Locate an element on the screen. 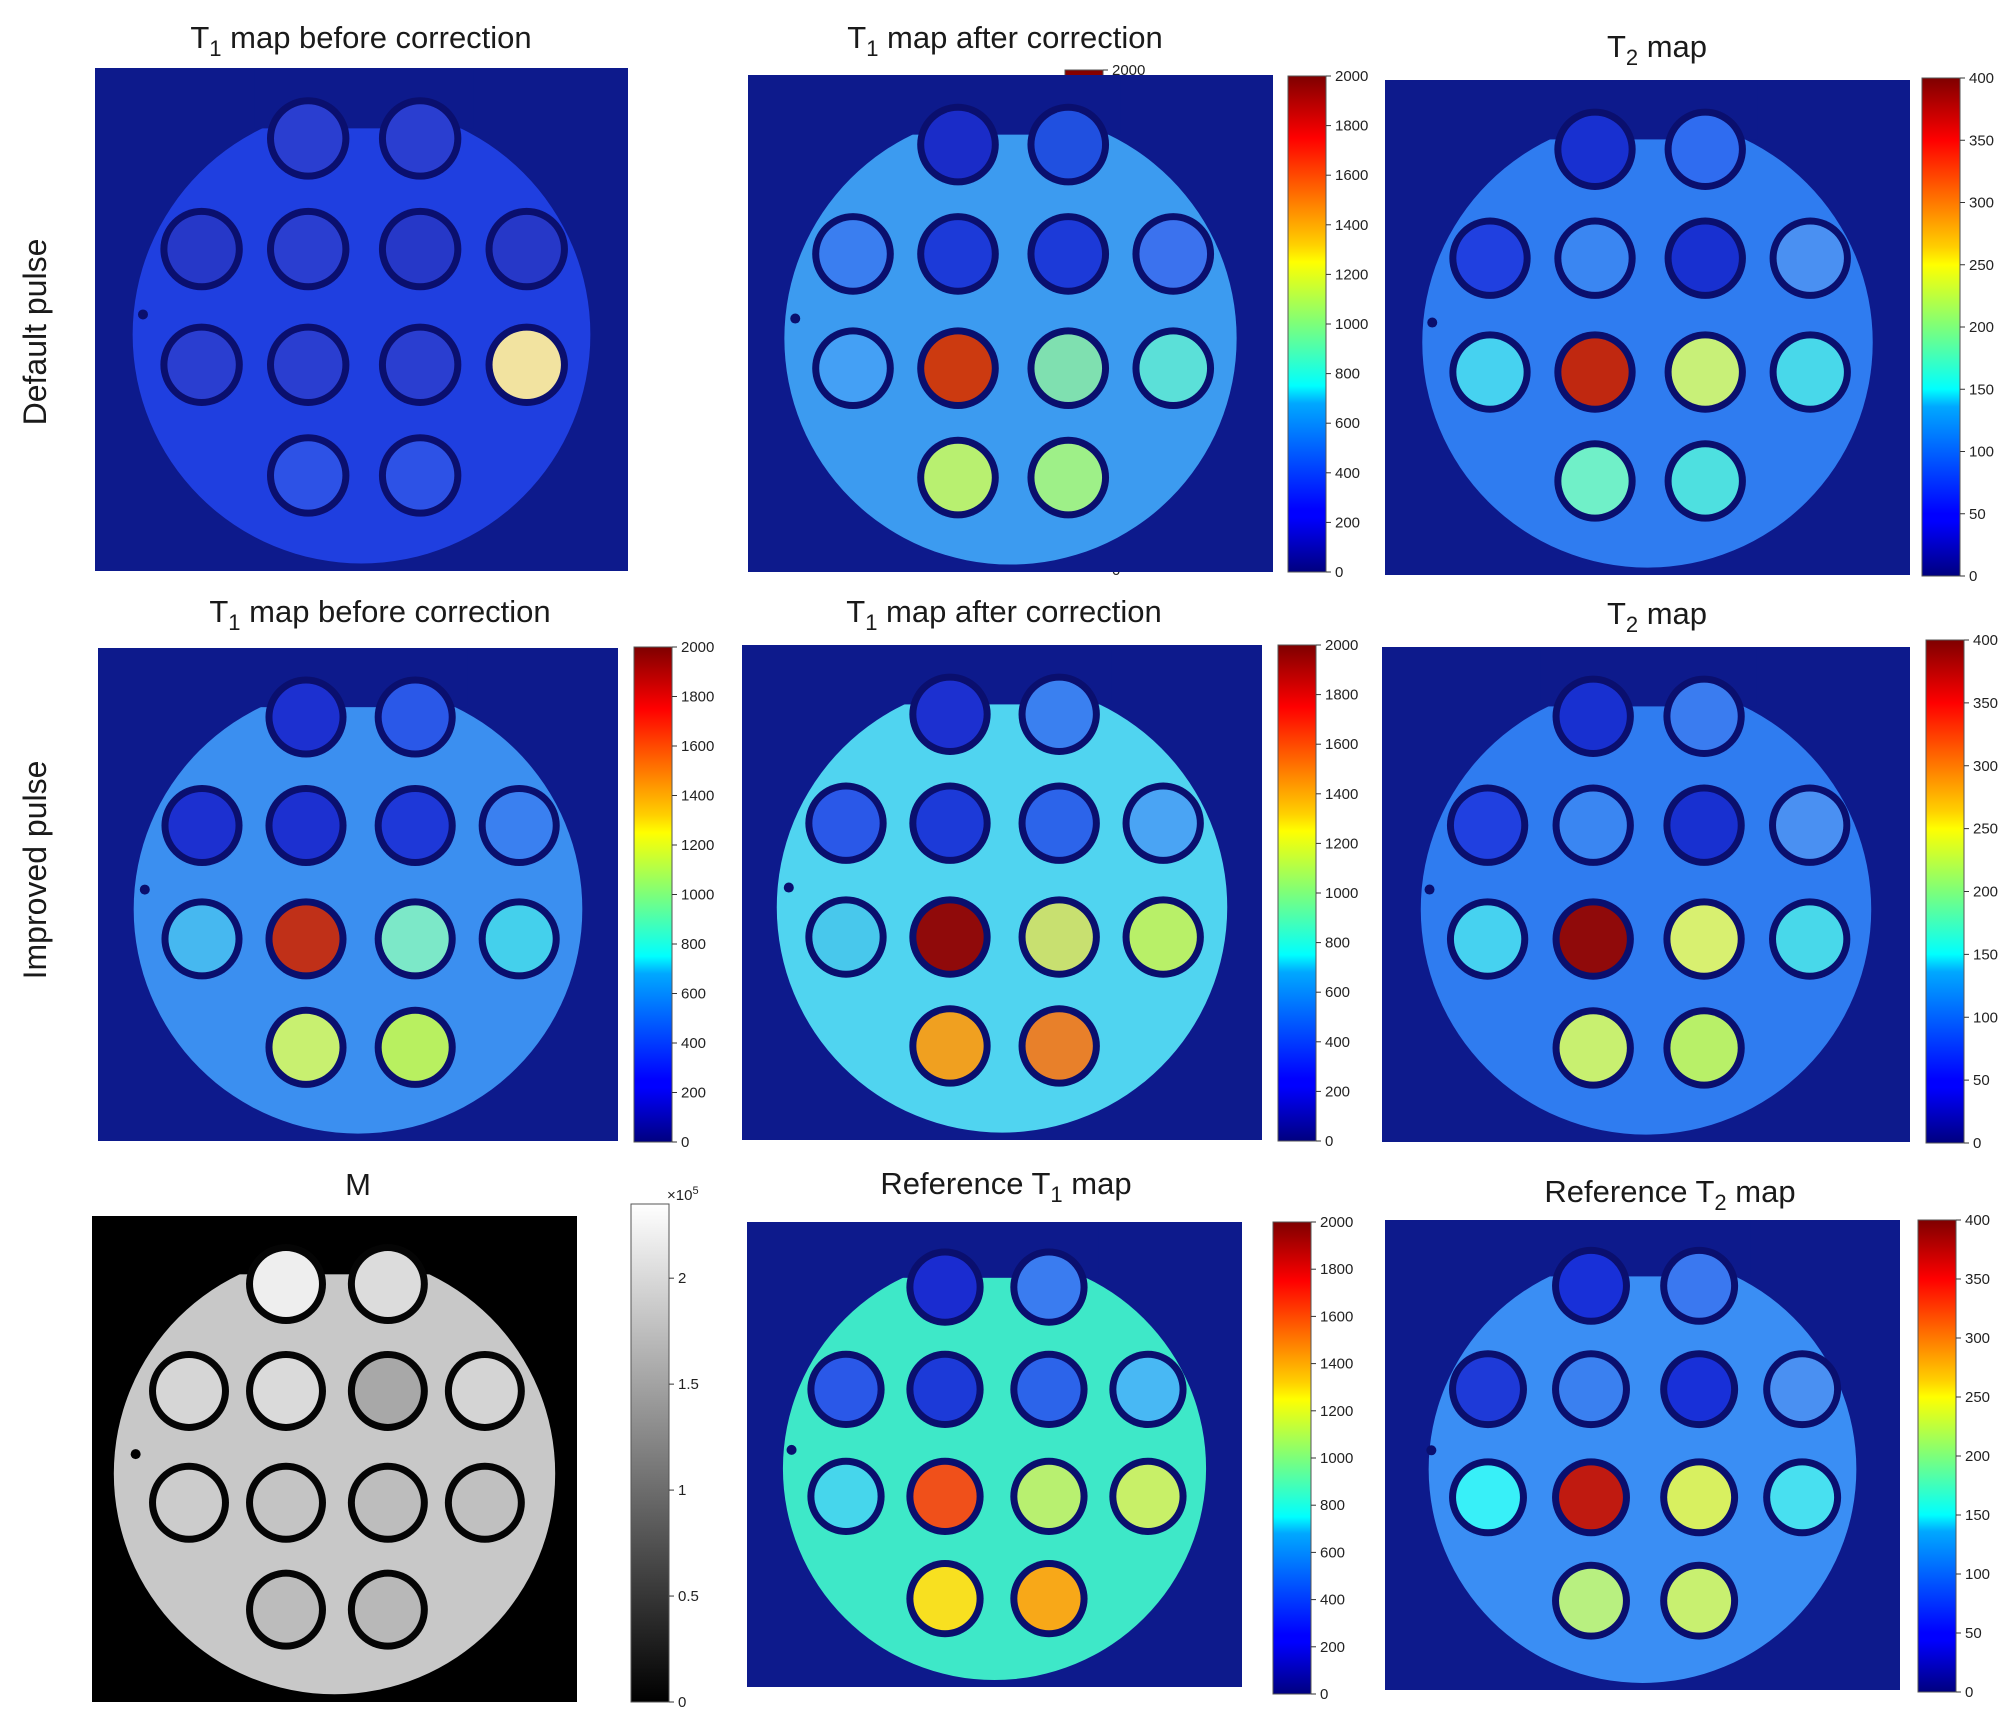 This screenshot has width=2005, height=1712. colorbar-tick-label: 1800 is located at coordinates (1341, 695).